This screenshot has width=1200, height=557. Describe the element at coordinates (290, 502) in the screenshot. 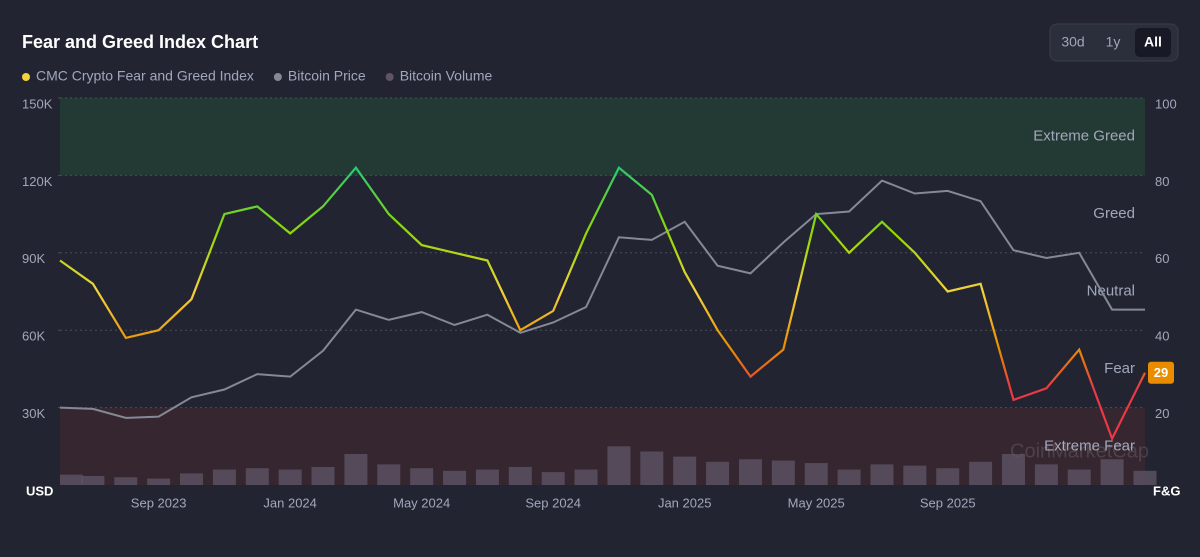

I see `x-tick-label: Jan 2024` at that location.